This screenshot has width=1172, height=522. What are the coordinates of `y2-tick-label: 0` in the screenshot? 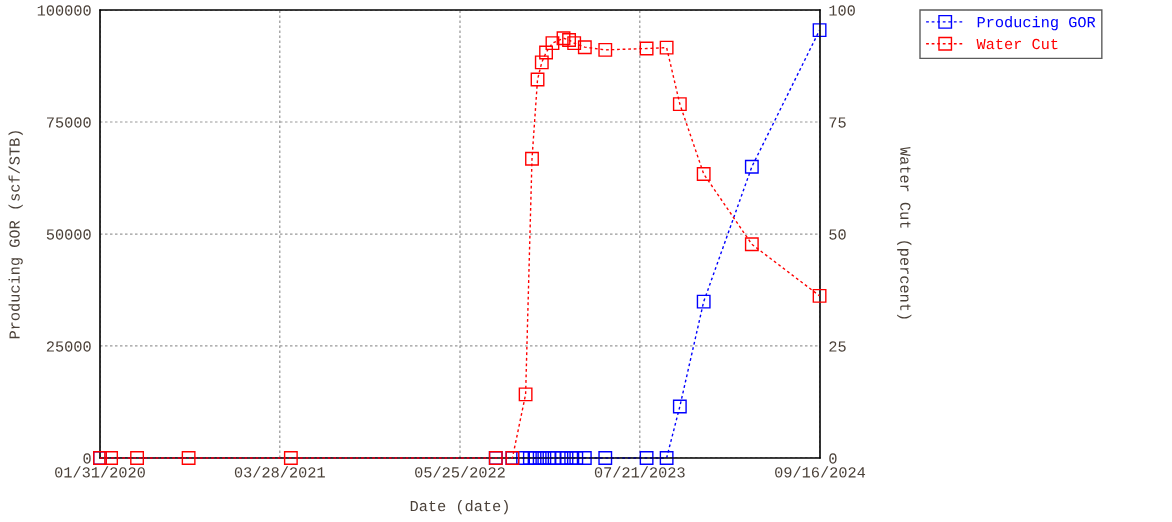 It's located at (833, 458).